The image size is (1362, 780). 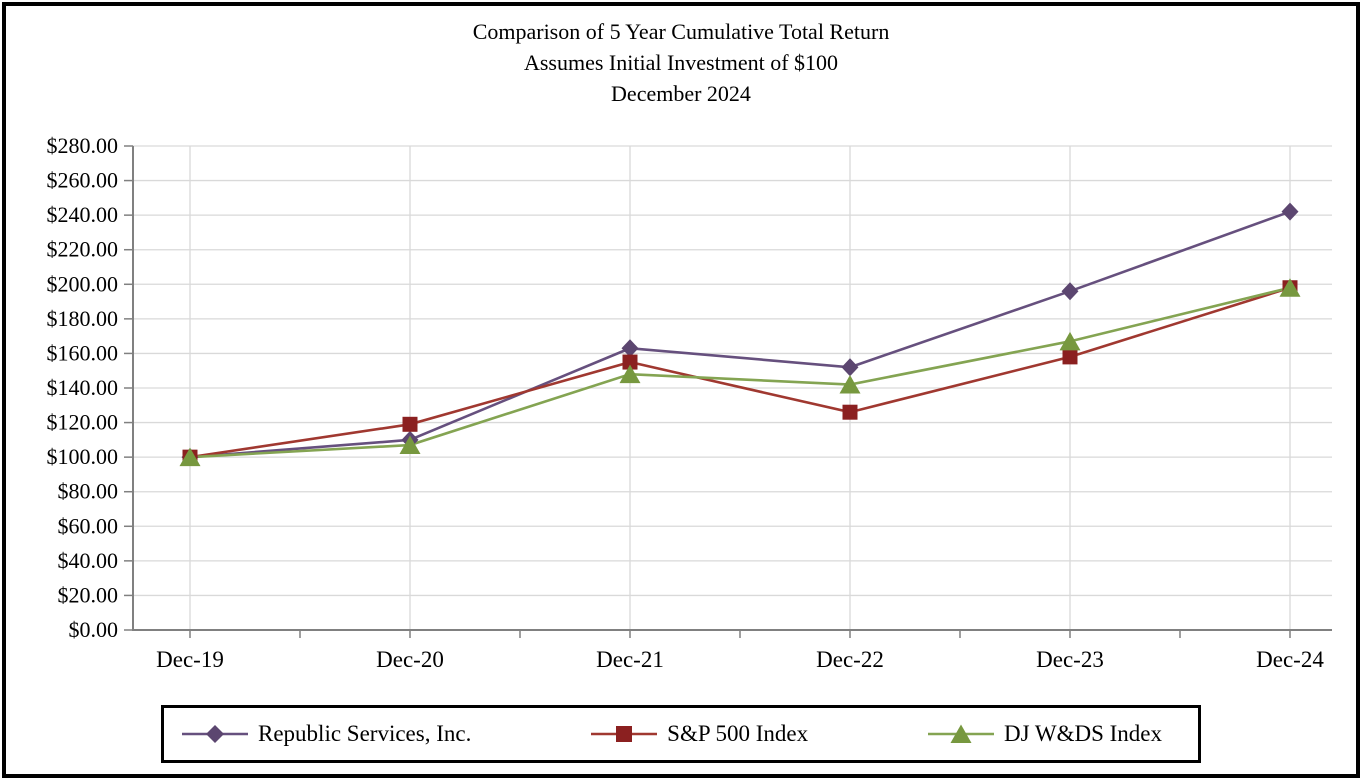 I want to click on legend-label: Republic Services, Inc., so click(x=365, y=733).